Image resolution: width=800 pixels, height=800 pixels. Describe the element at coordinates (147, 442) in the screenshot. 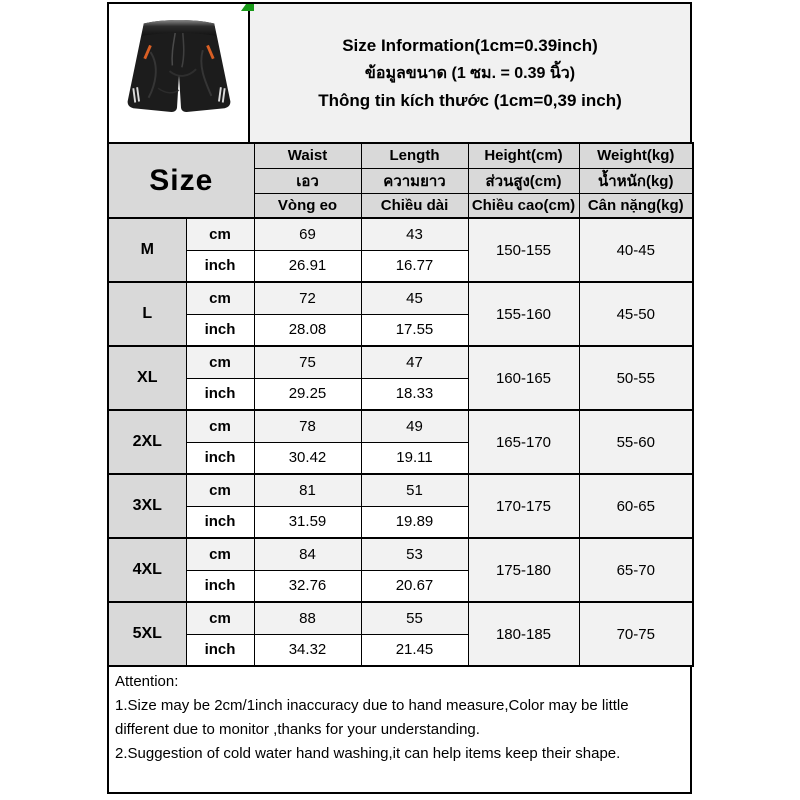

I see `size-2xl-label: 2XL` at that location.